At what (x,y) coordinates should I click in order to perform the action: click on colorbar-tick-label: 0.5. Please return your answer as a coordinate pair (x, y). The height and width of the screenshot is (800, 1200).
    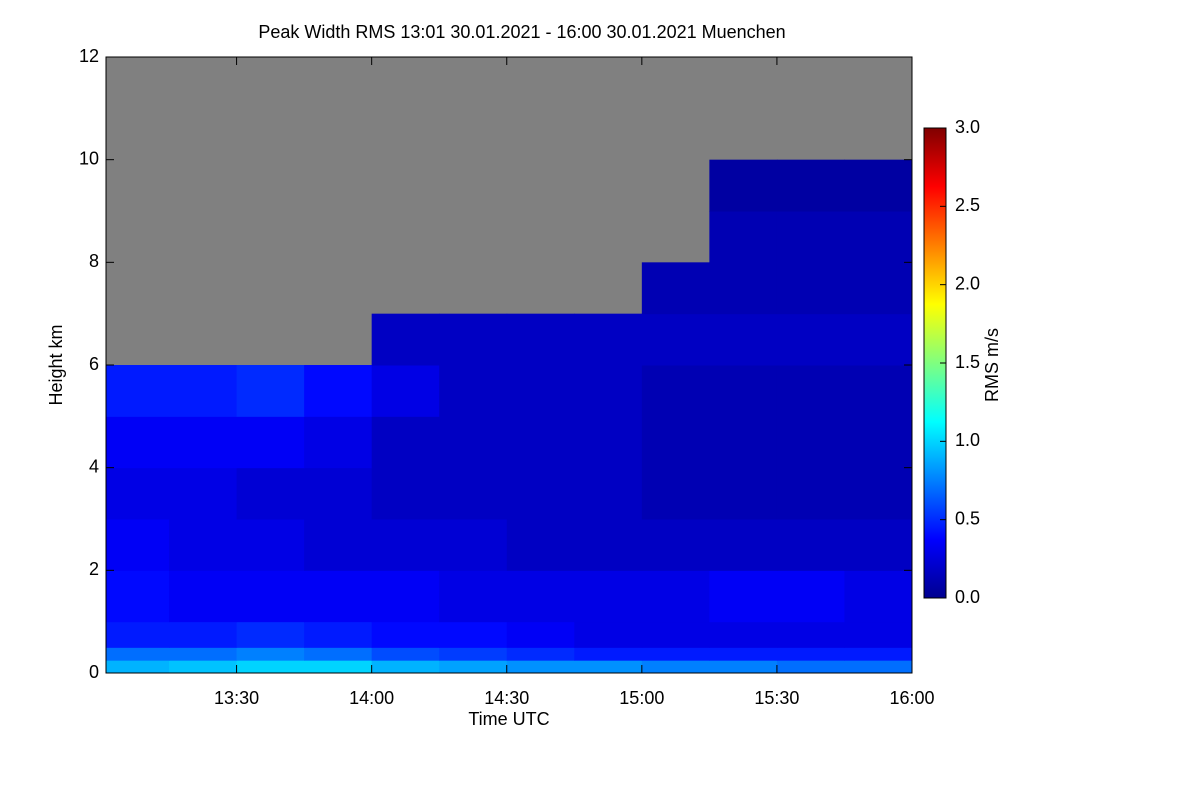
    Looking at the image, I should click on (967, 518).